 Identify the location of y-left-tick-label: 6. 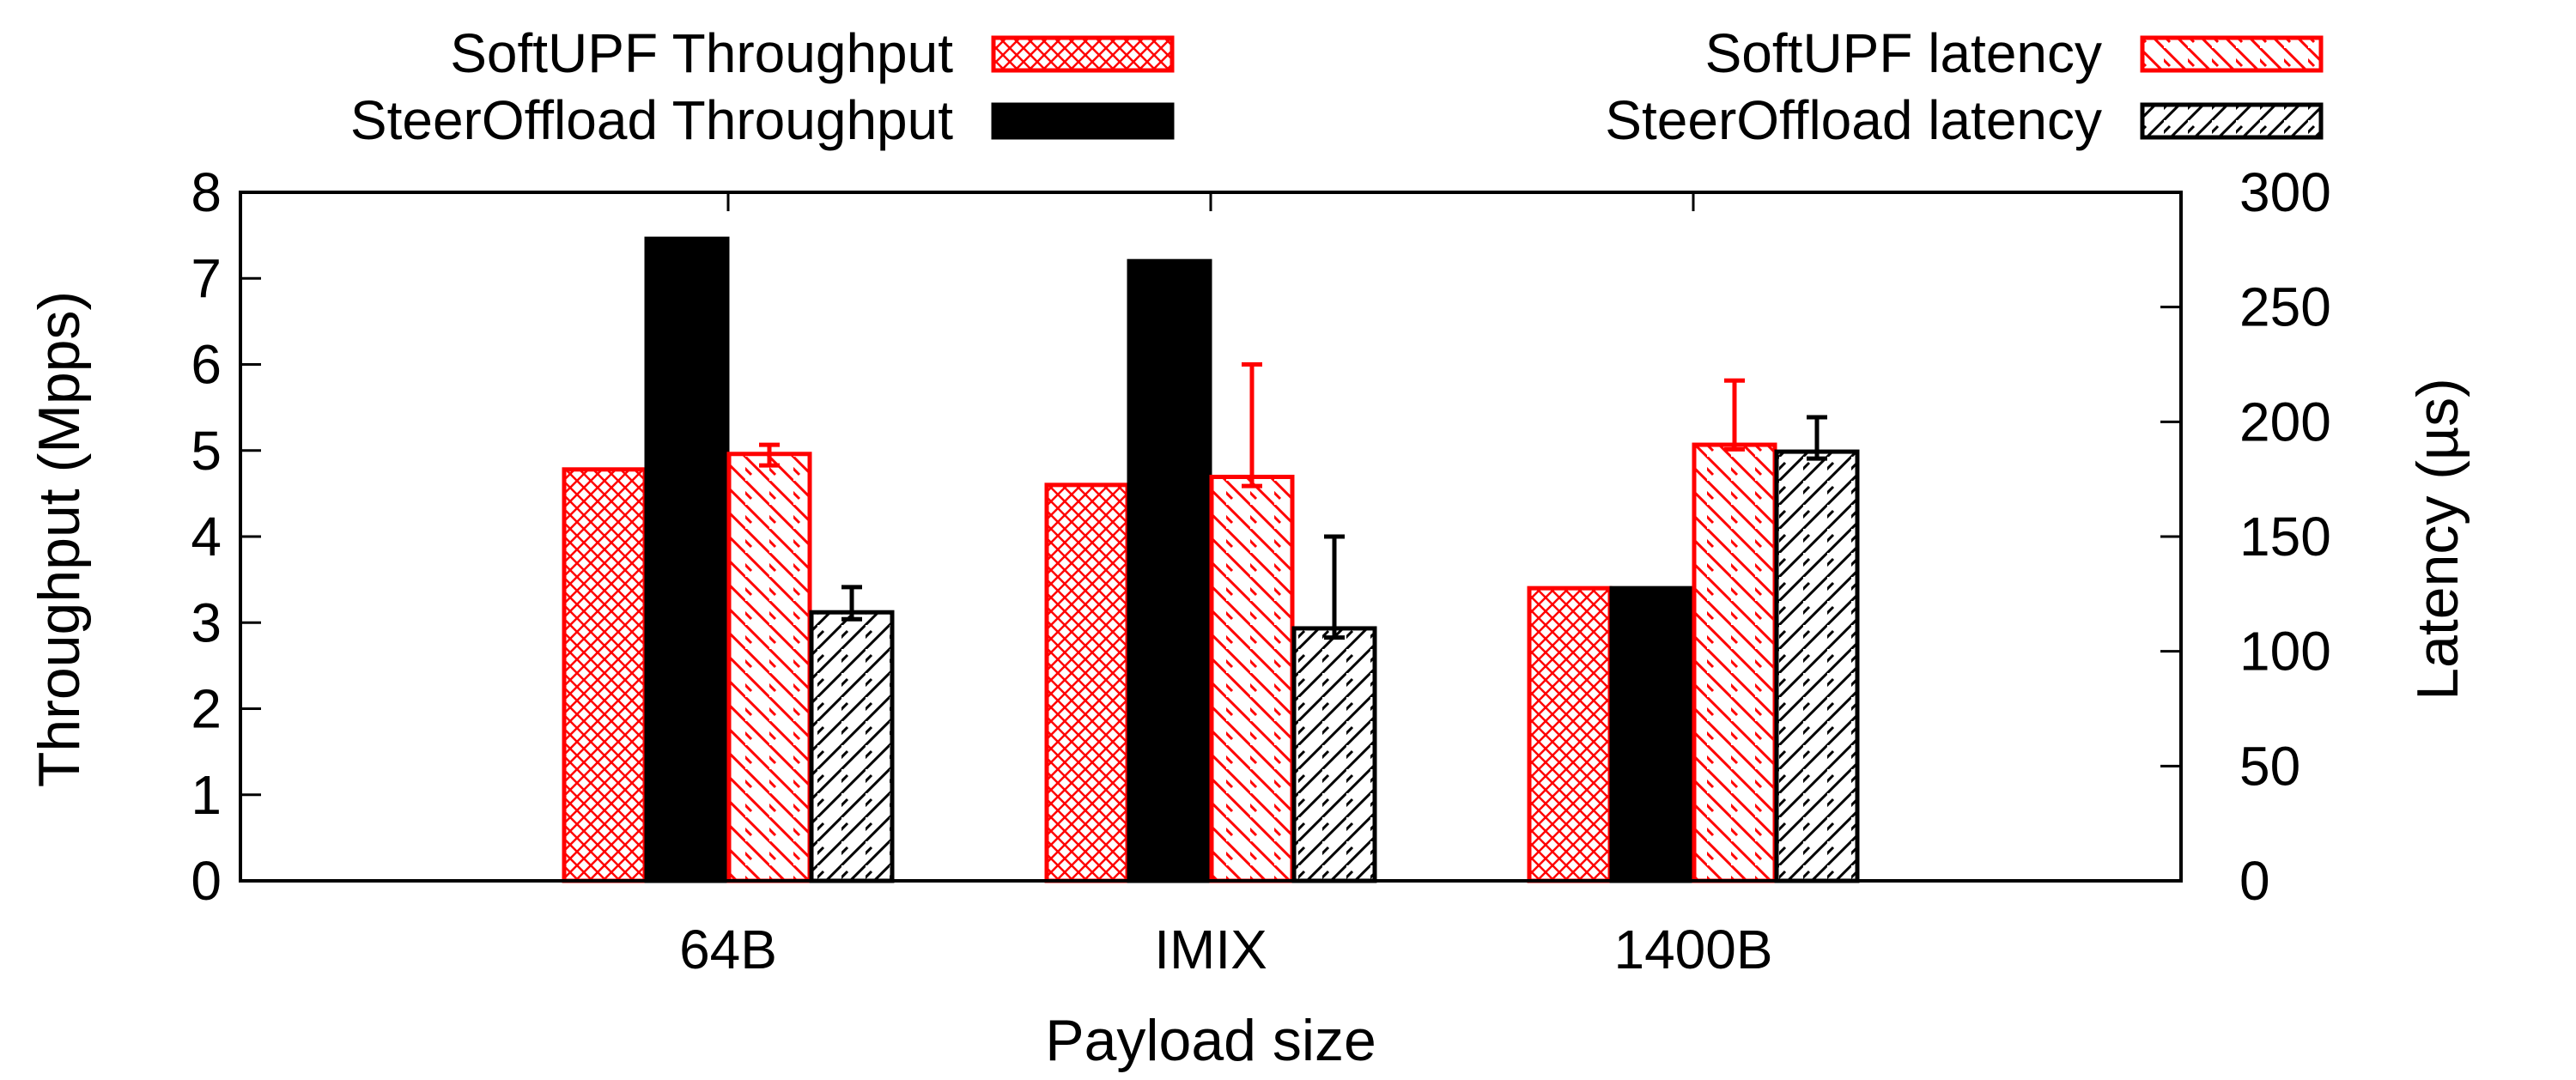
(207, 365).